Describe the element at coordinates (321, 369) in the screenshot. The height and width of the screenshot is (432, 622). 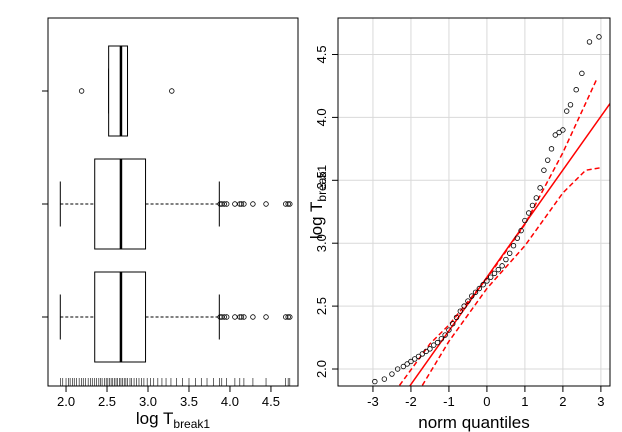
I see `y-tick-label: 2.0` at that location.